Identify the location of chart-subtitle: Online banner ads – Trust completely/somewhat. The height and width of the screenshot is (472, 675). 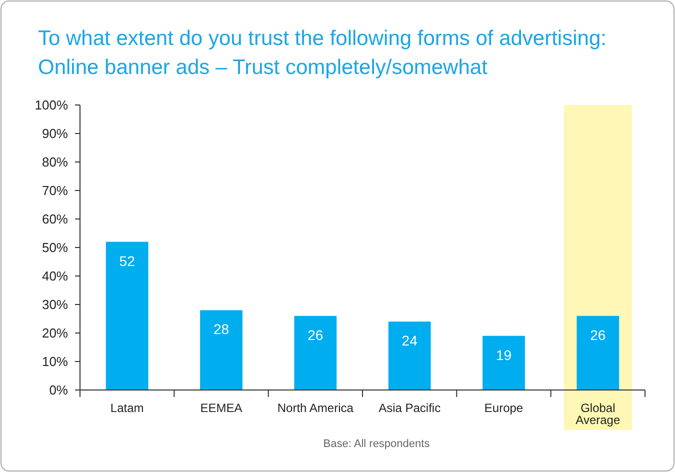
(263, 67).